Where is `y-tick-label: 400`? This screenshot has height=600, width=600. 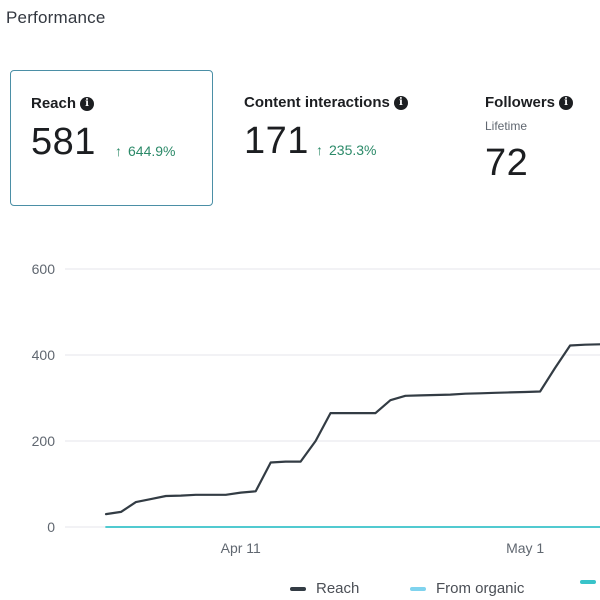 y-tick-label: 400 is located at coordinates (44, 355).